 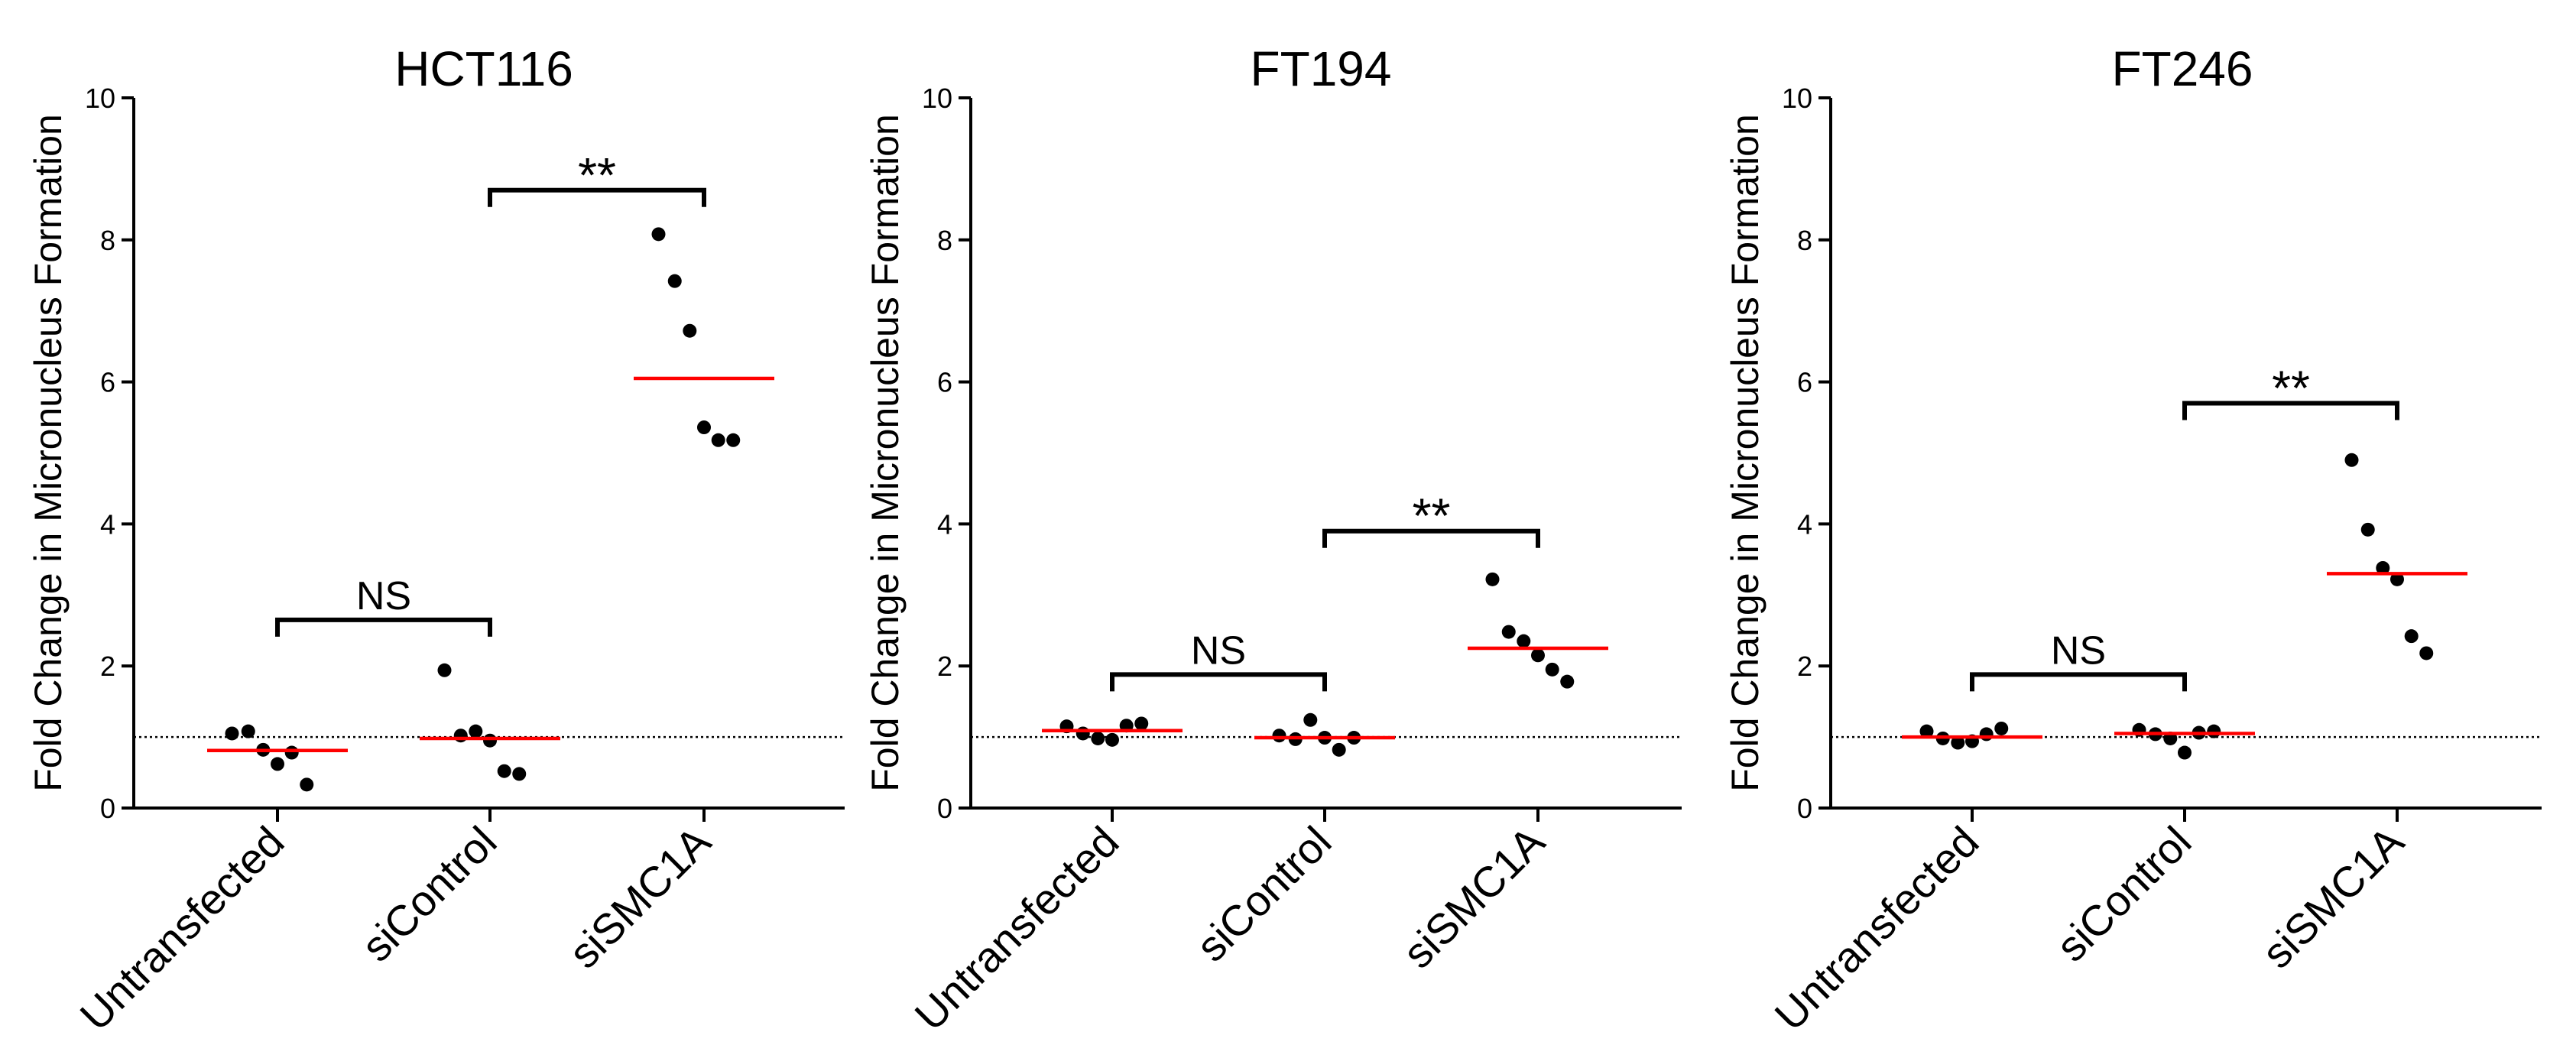 What do you see at coordinates (2182, 69) in the screenshot?
I see `chart-title: FT246` at bounding box center [2182, 69].